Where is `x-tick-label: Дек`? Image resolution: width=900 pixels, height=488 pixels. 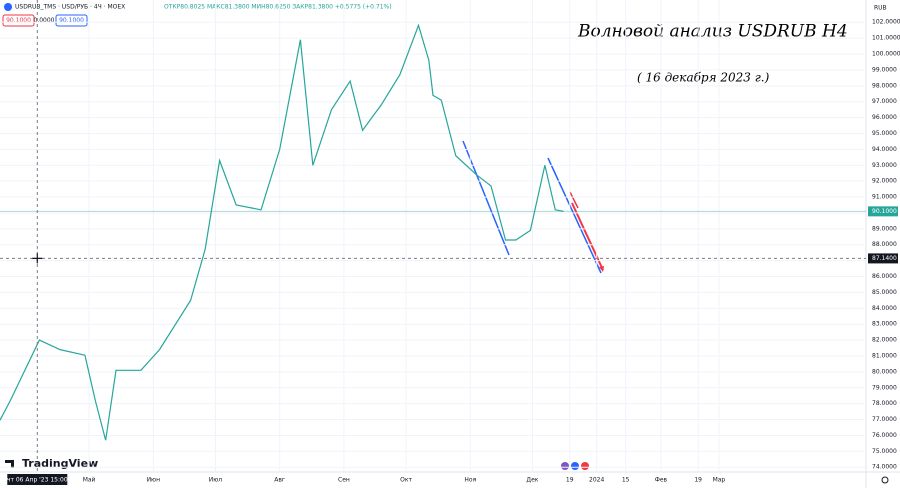
x-tick-label: Дек is located at coordinates (532, 480).